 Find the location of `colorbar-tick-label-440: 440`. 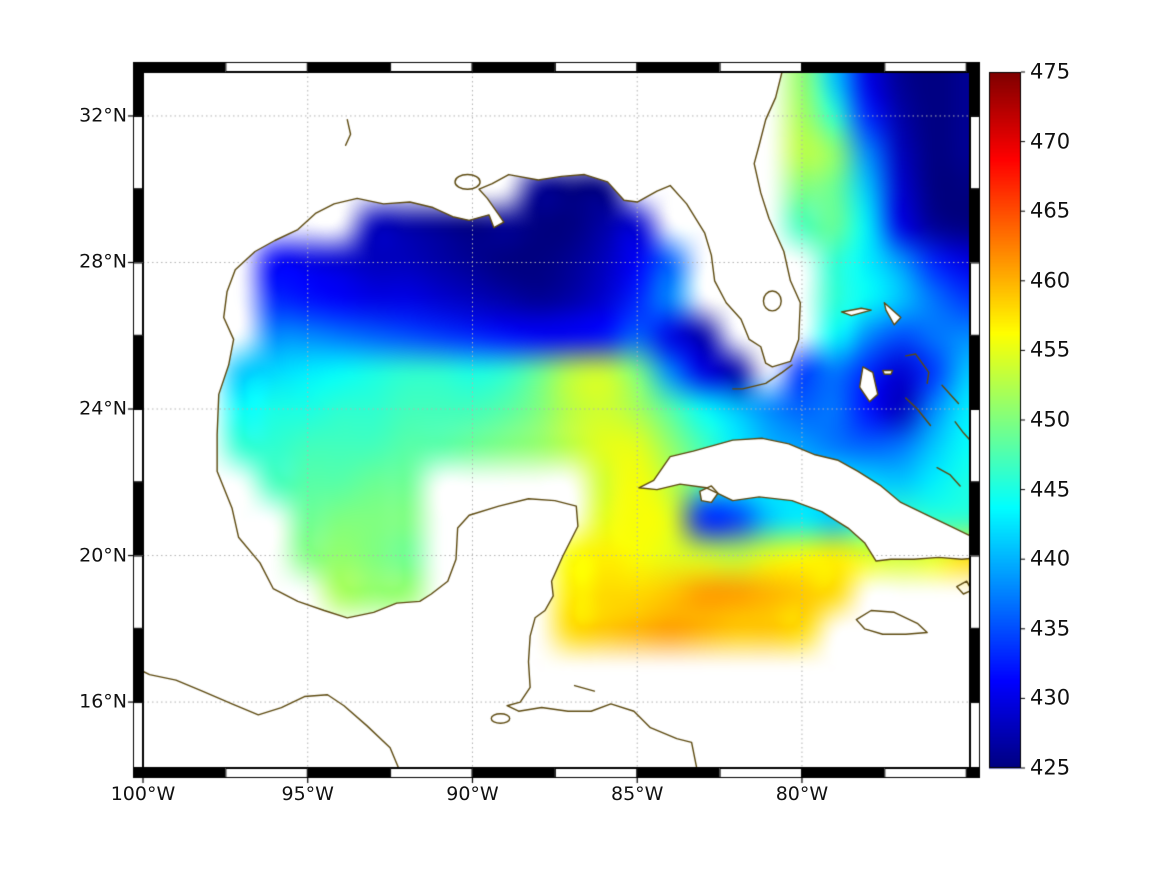

colorbar-tick-label-440: 440 is located at coordinates (1050, 558).